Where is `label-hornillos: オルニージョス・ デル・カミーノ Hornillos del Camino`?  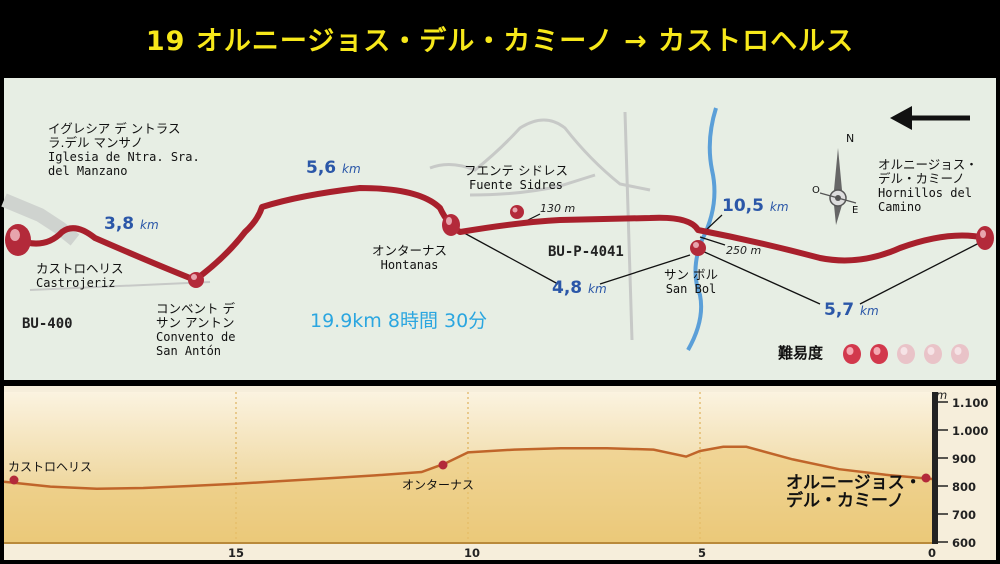
label-hornillos: オルニージョス・ デル・カミーノ Hornillos del Camino is located at coordinates (928, 186).